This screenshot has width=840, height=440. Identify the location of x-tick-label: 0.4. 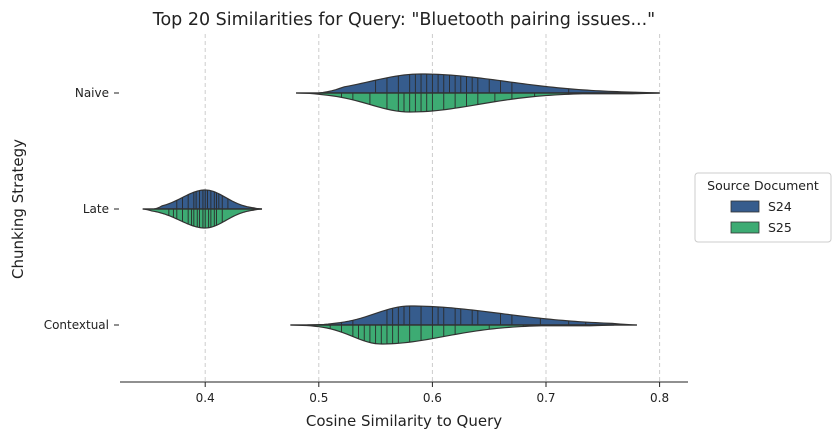
(205, 398).